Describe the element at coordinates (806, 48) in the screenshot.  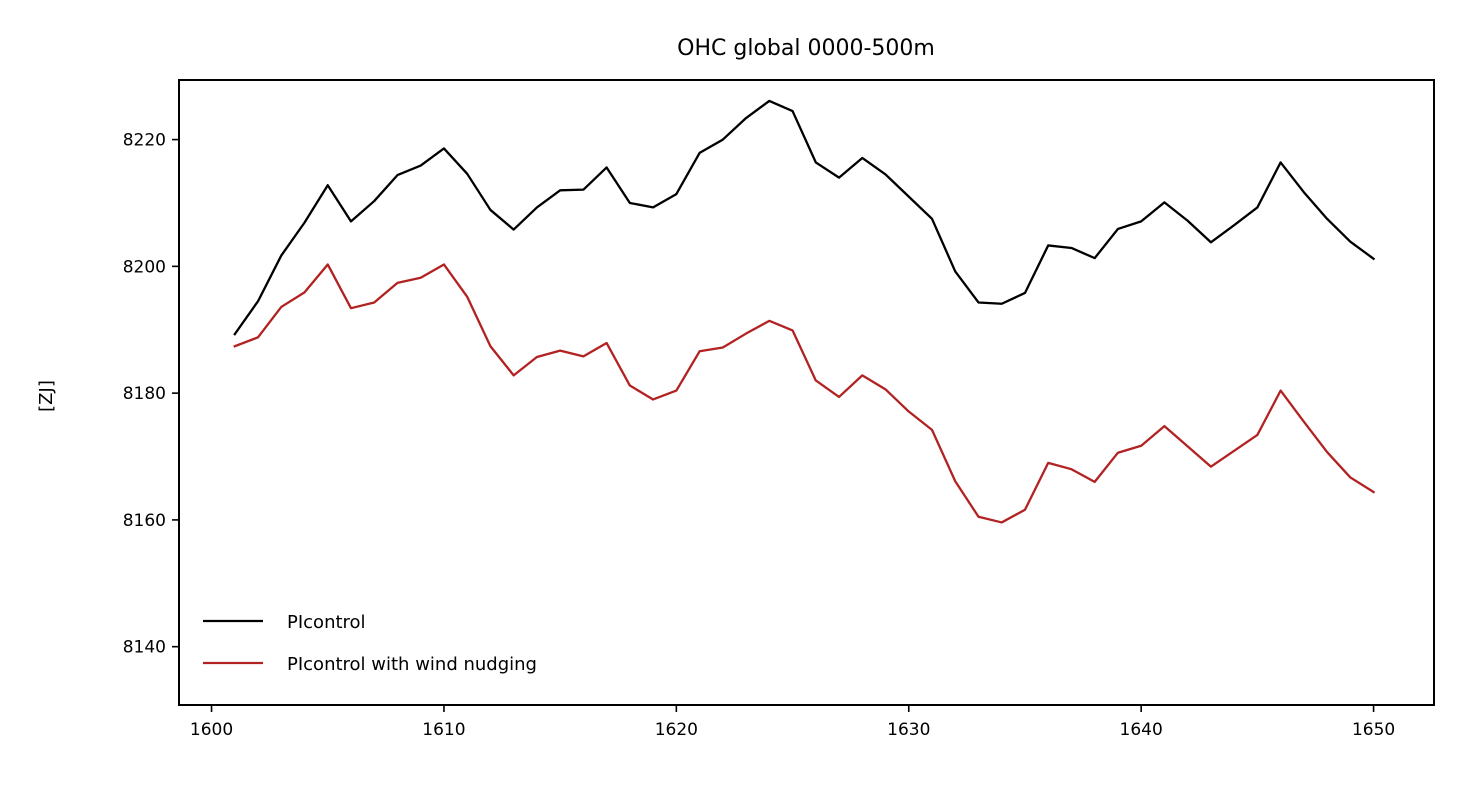
I see `chart-title: OHC global 0000-500m` at that location.